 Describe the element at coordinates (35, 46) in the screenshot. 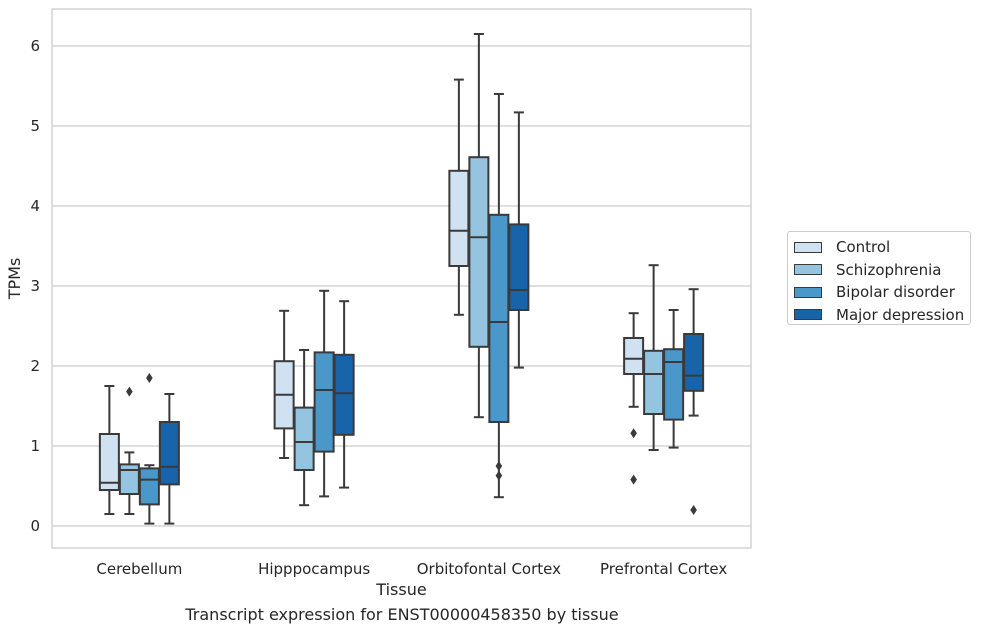

I see `y-tick-label: 6` at that location.